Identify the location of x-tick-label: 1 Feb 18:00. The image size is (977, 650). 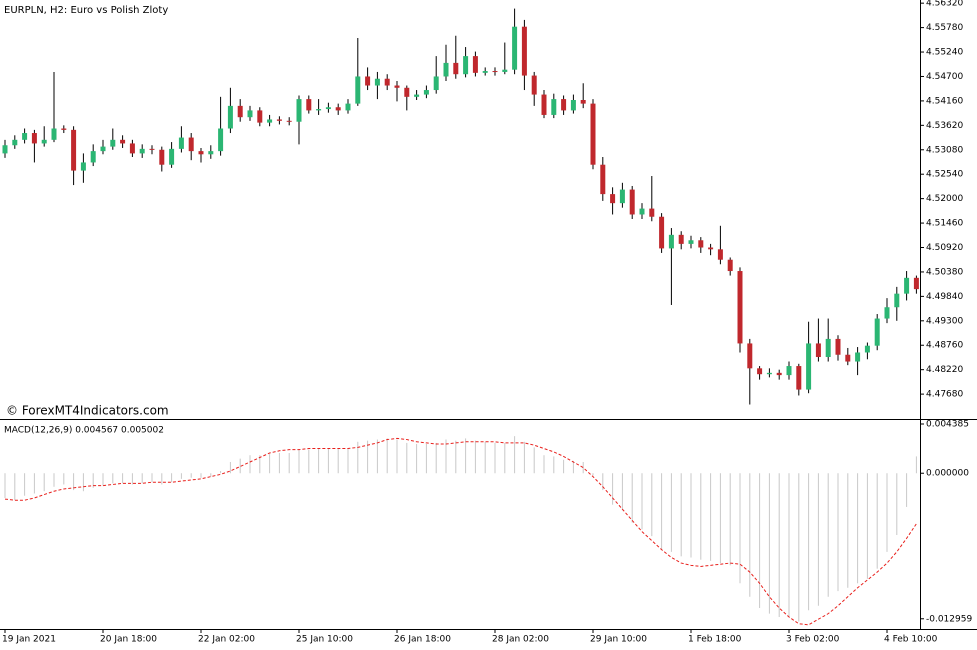
(715, 640).